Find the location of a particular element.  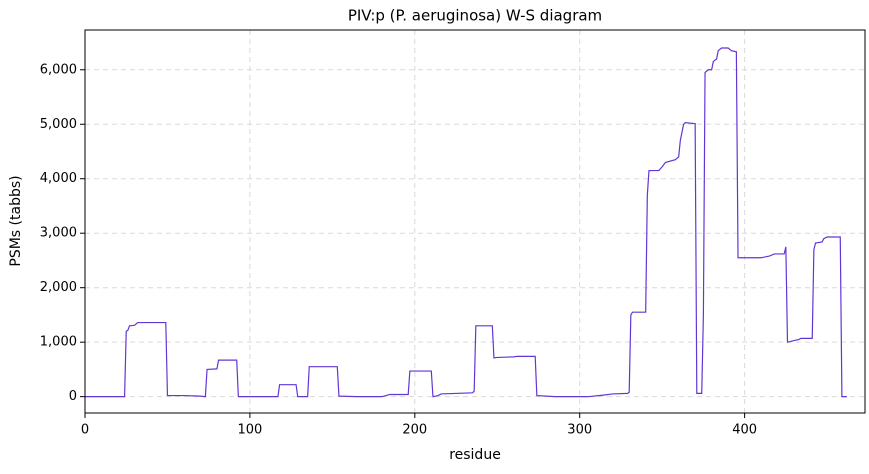

y-tick-label: 3,000 is located at coordinates (58, 233).